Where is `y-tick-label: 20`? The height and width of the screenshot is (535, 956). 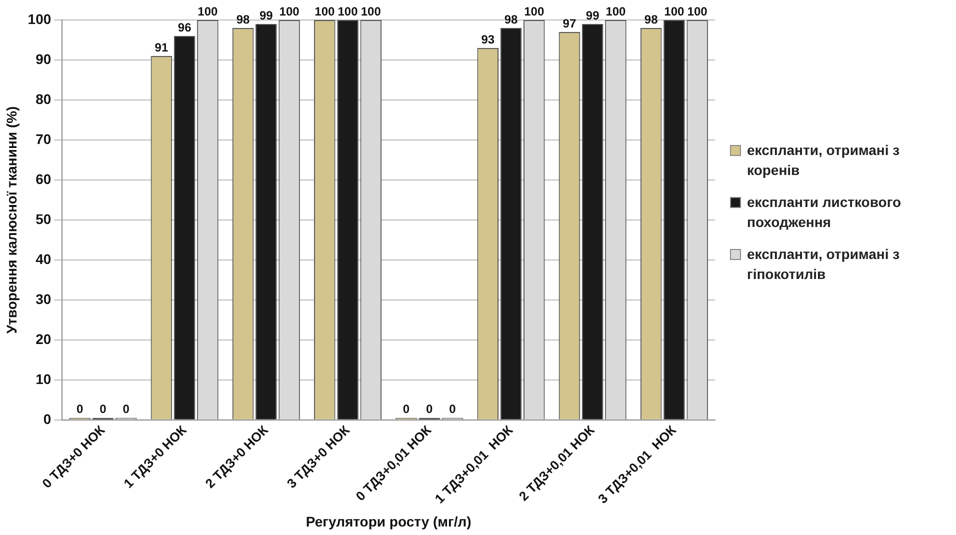 y-tick-label: 20 is located at coordinates (44, 338).